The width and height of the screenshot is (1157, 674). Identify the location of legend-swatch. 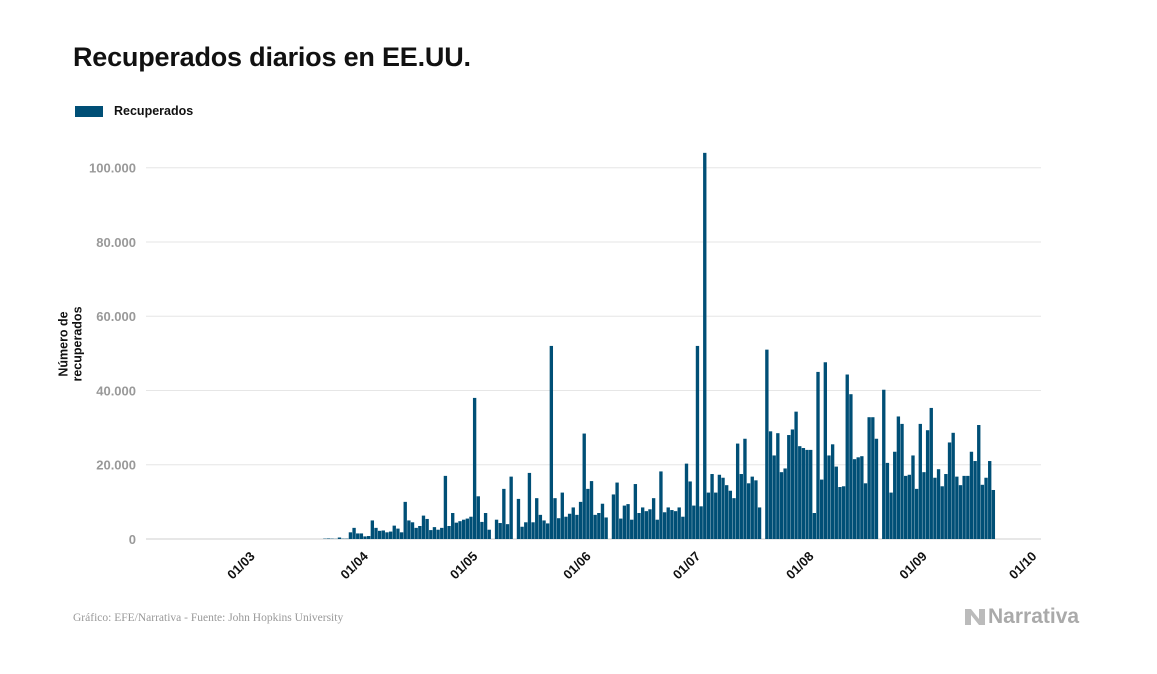
(89, 111).